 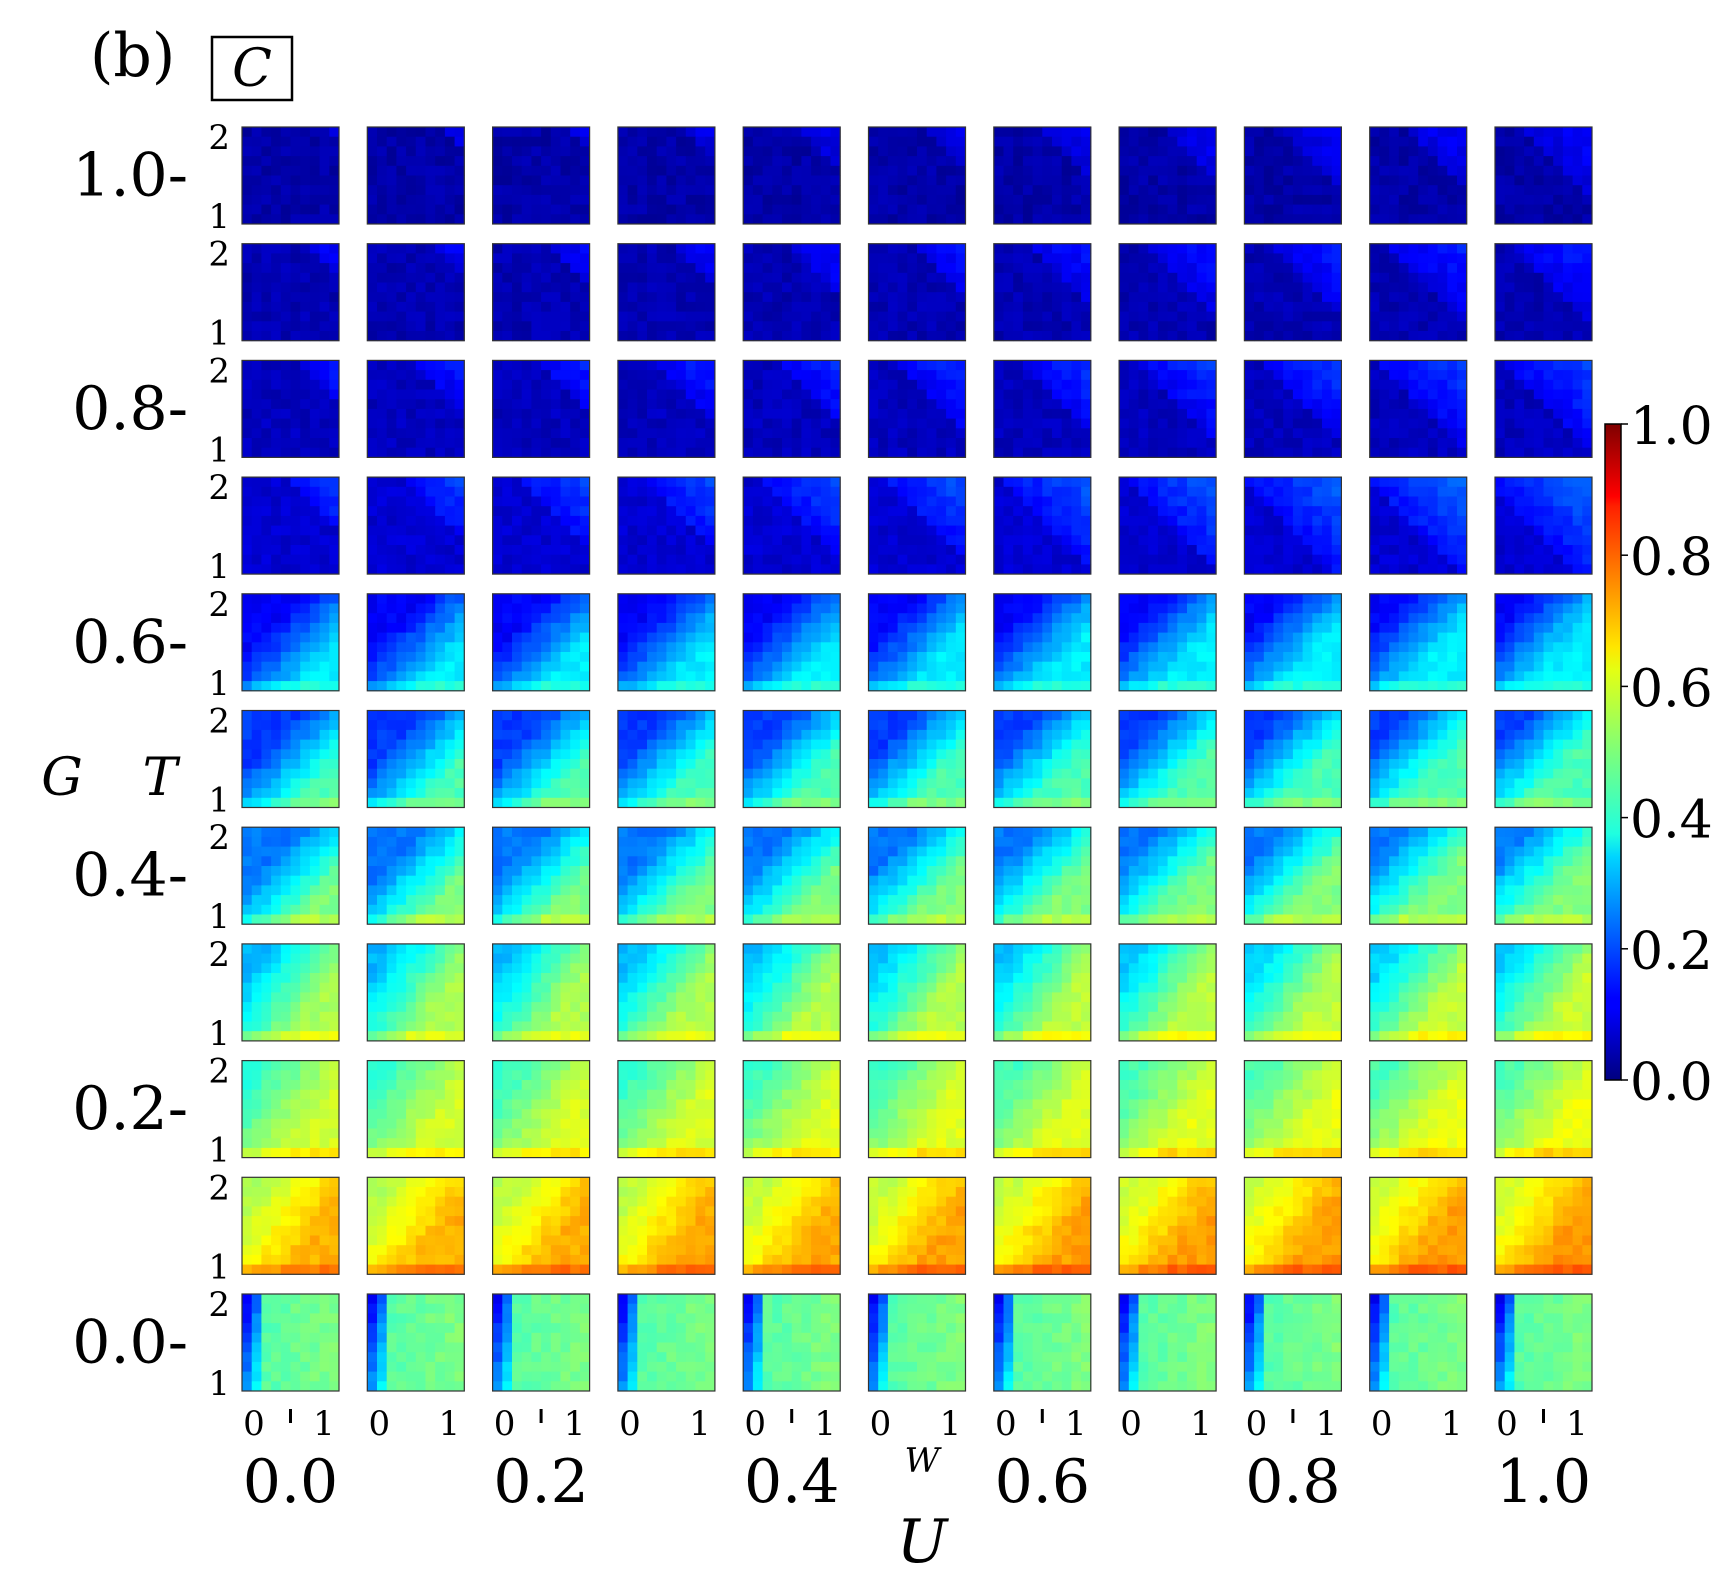 I want to click on heatmap-cell, so click(x=1167, y=292).